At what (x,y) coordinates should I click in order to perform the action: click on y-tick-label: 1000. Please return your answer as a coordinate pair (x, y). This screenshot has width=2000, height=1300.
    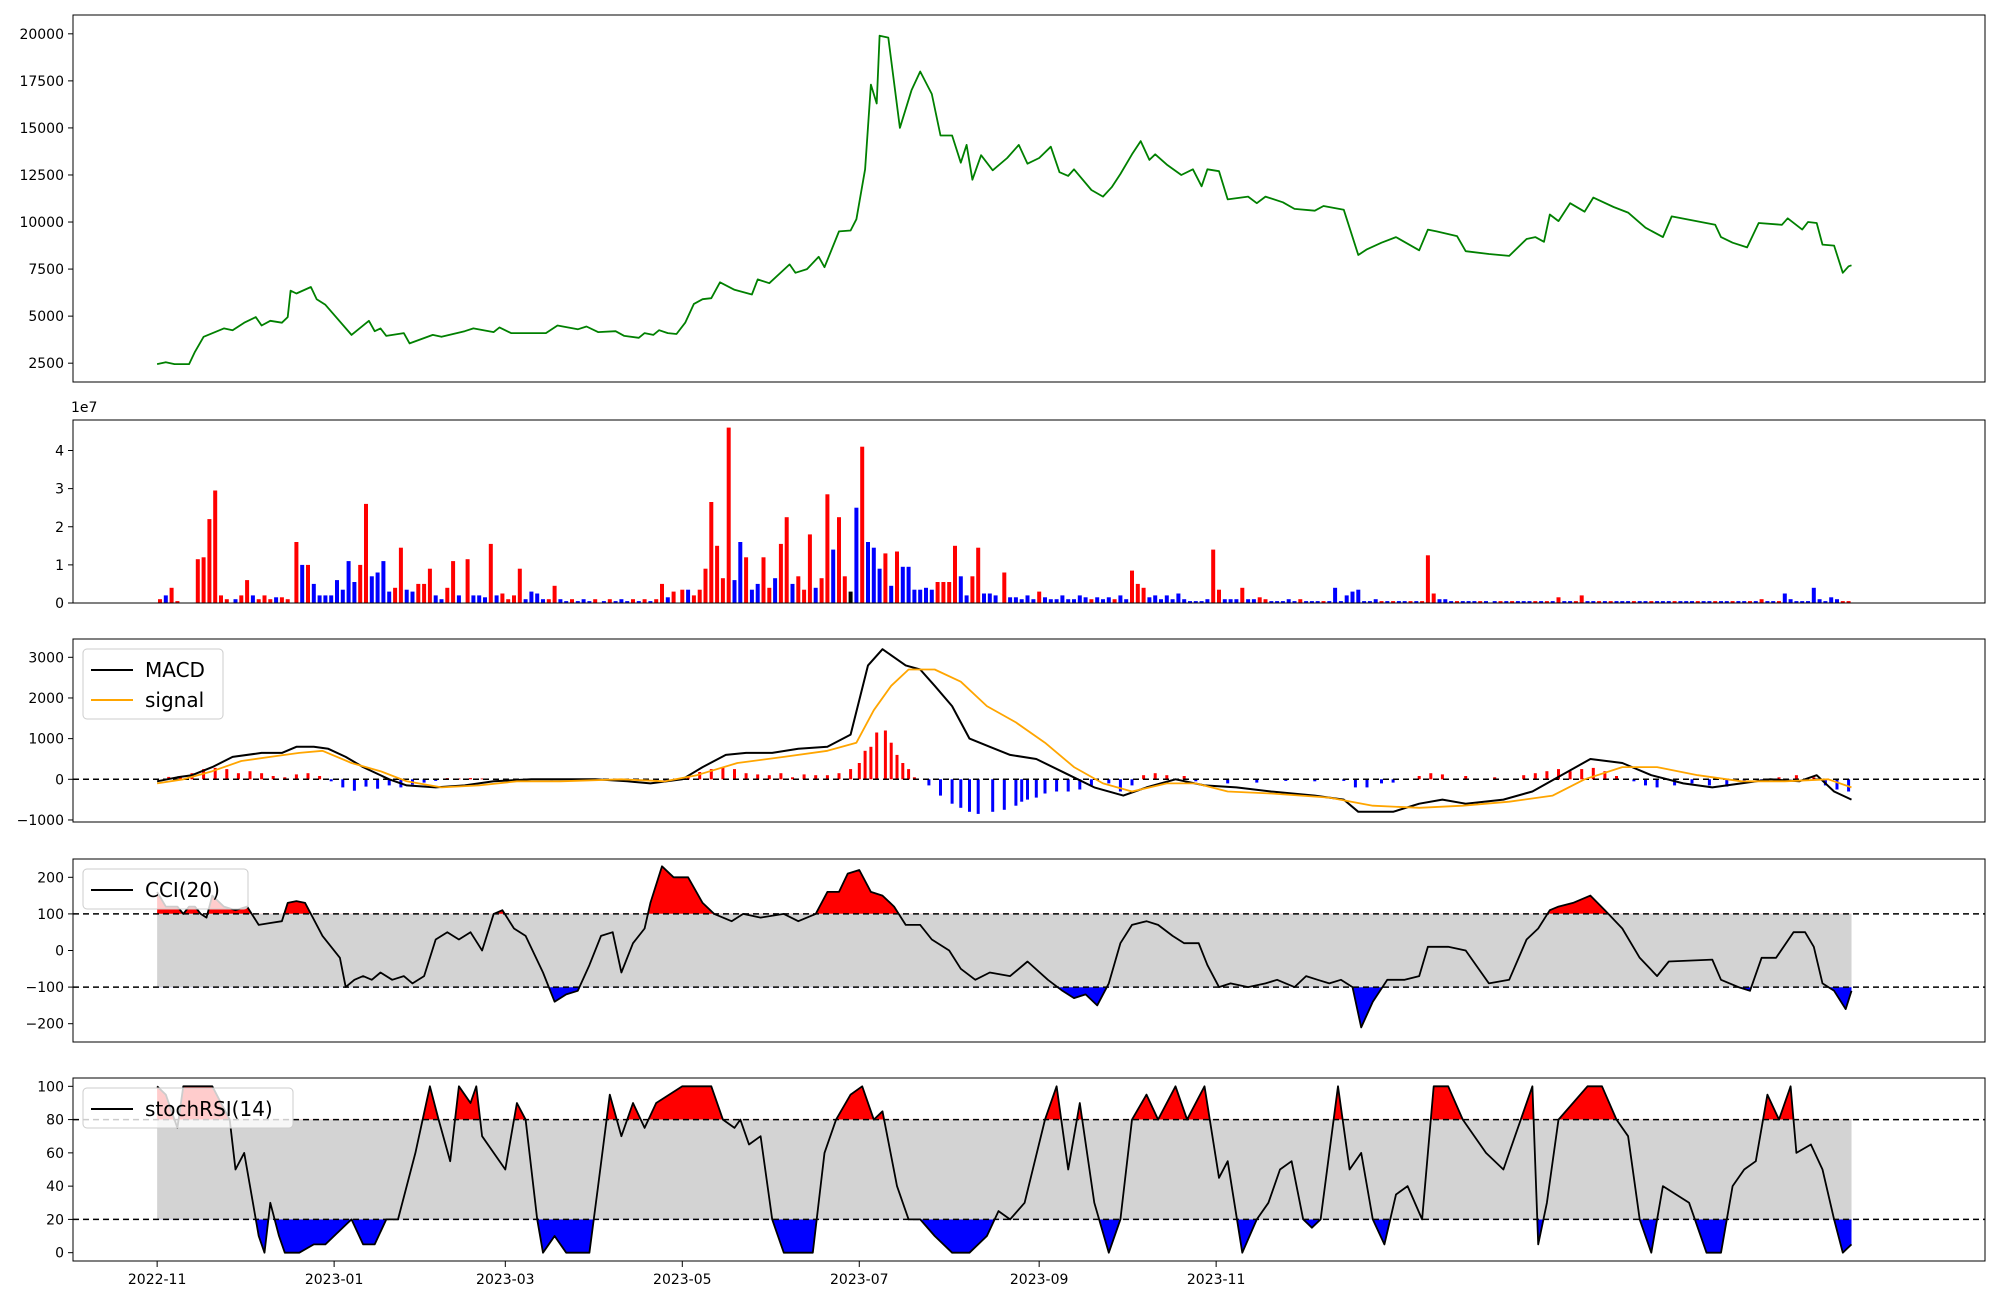
    Looking at the image, I should click on (46, 740).